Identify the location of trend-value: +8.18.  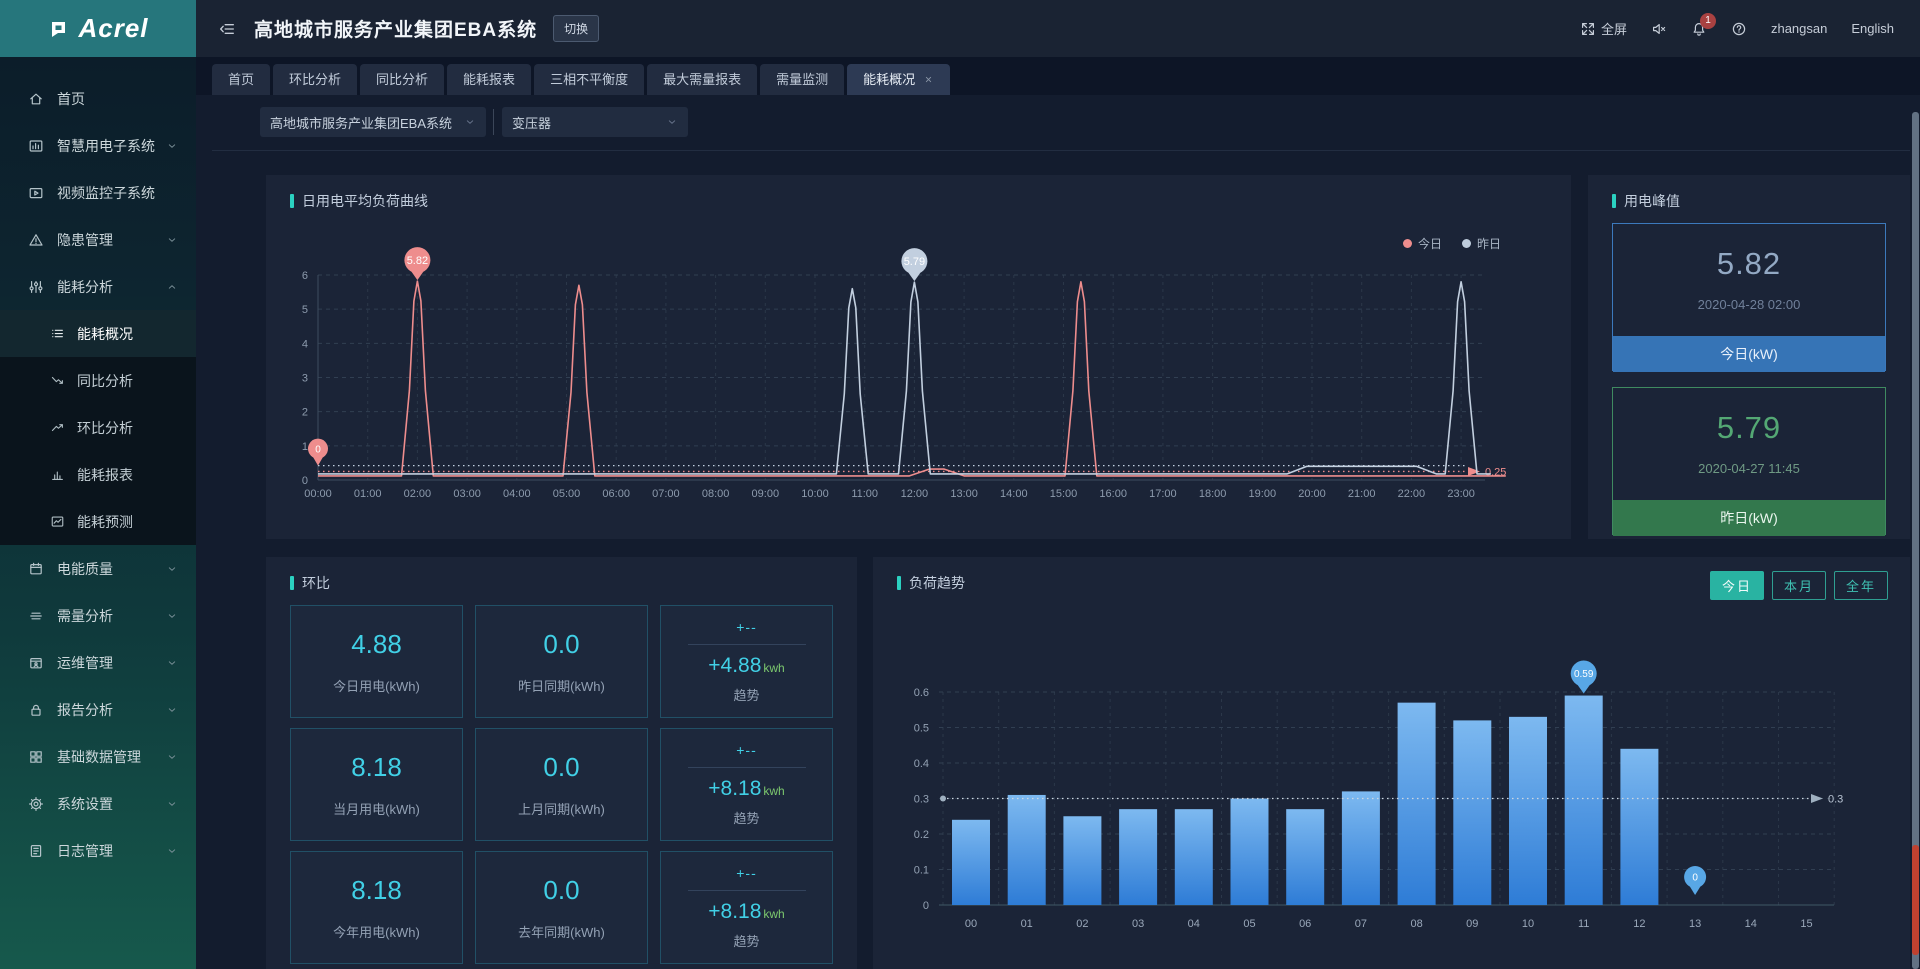
(735, 788).